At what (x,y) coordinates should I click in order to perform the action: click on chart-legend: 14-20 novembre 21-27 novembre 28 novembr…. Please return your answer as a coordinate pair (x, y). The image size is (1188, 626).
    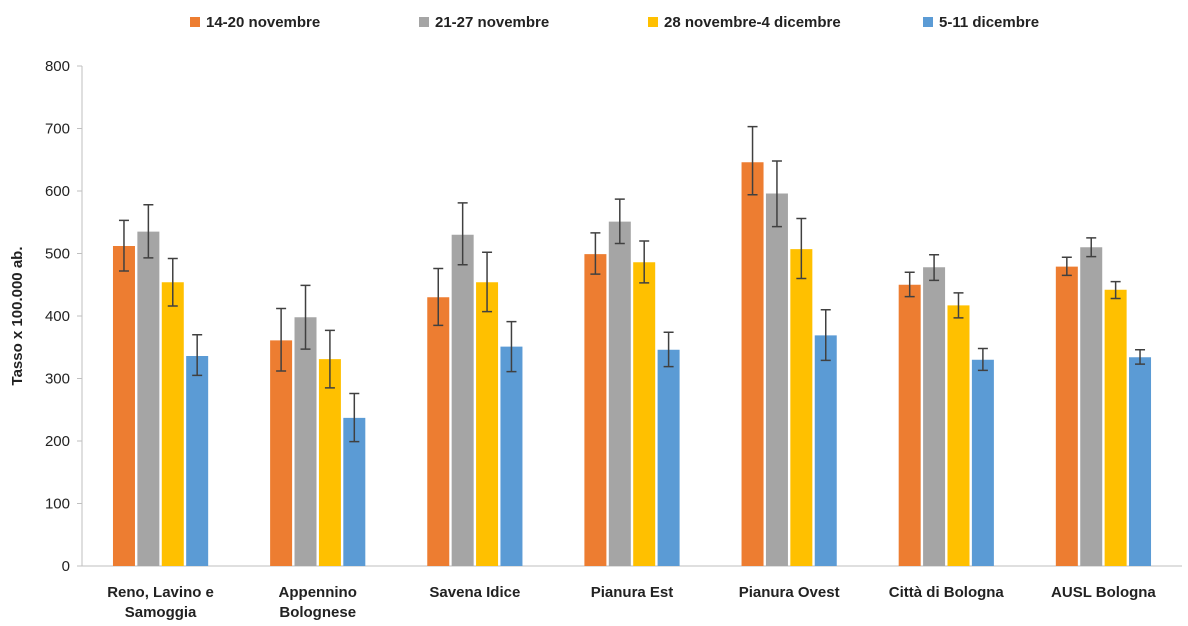
    Looking at the image, I should click on (594, 22).